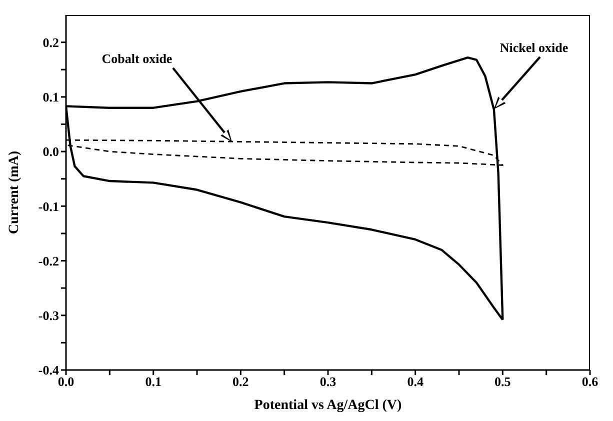  Describe the element at coordinates (534, 47) in the screenshot. I see `annotation: Nickel oxide` at that location.